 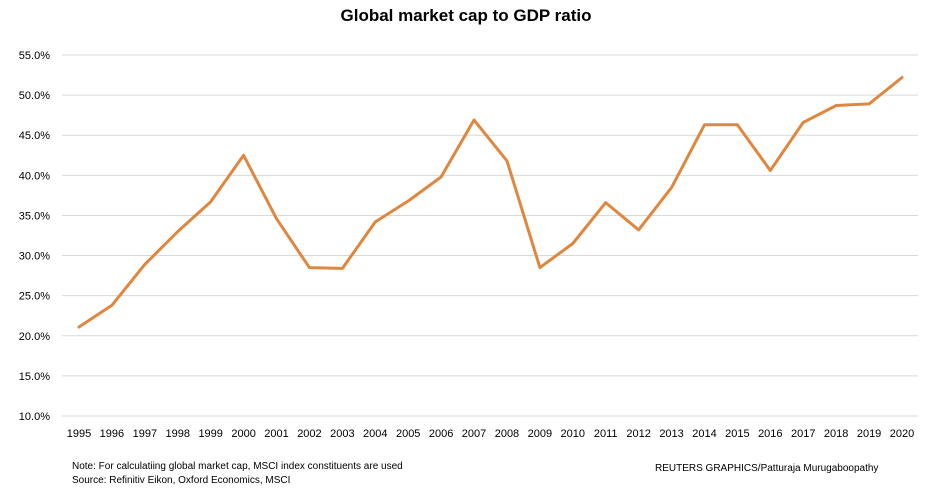 I want to click on x-tick-label: 1999, so click(x=210, y=434).